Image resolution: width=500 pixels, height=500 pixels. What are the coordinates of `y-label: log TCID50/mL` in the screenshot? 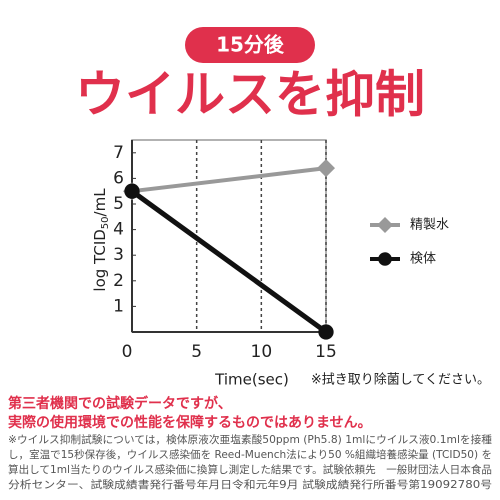 It's located at (101, 240).